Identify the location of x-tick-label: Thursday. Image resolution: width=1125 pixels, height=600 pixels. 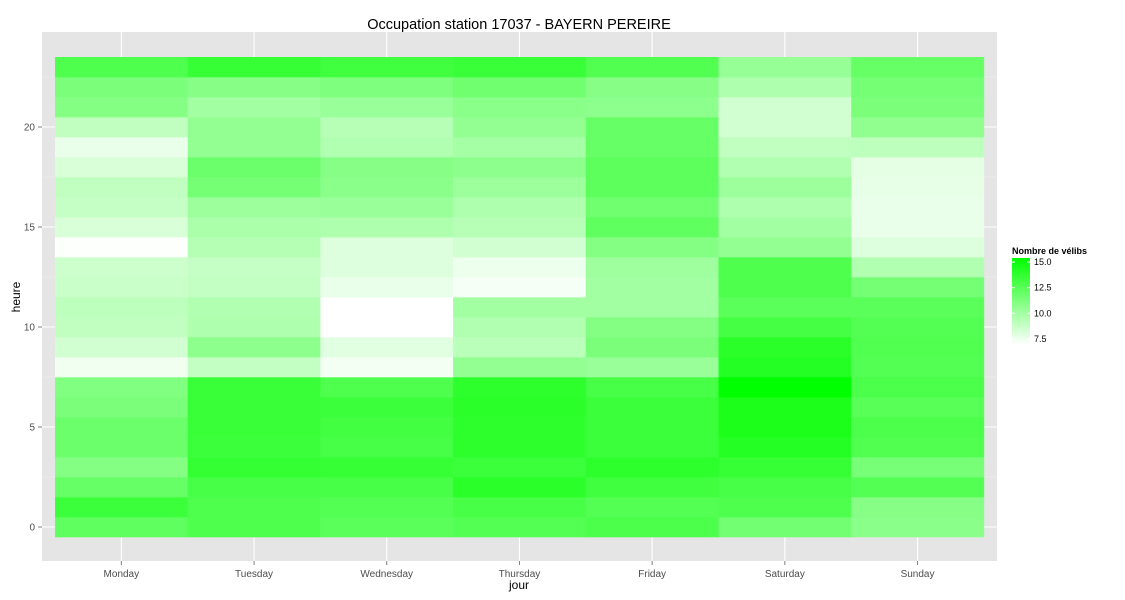
(520, 574).